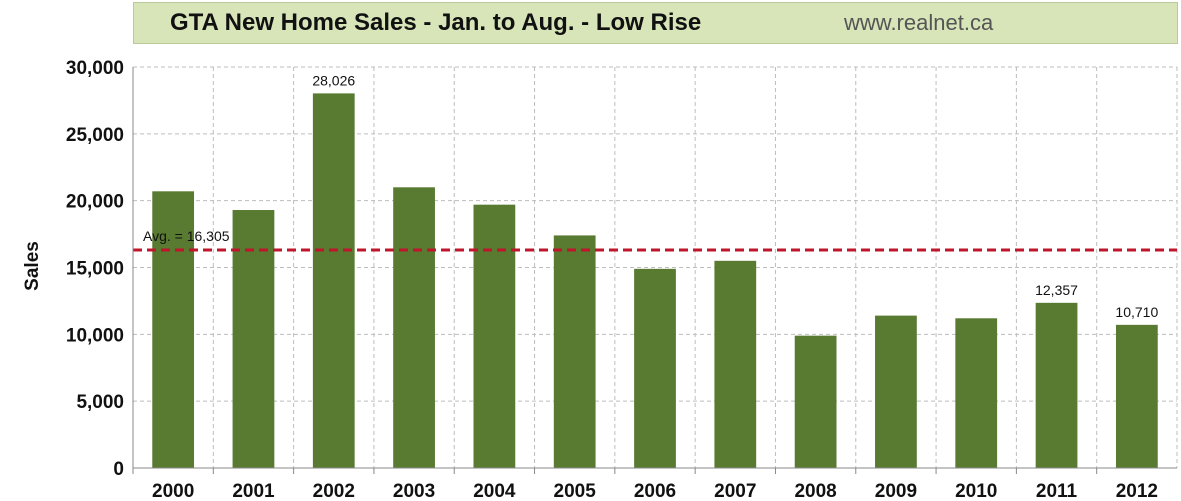  I want to click on y-tick-label: 15,000, so click(95, 269).